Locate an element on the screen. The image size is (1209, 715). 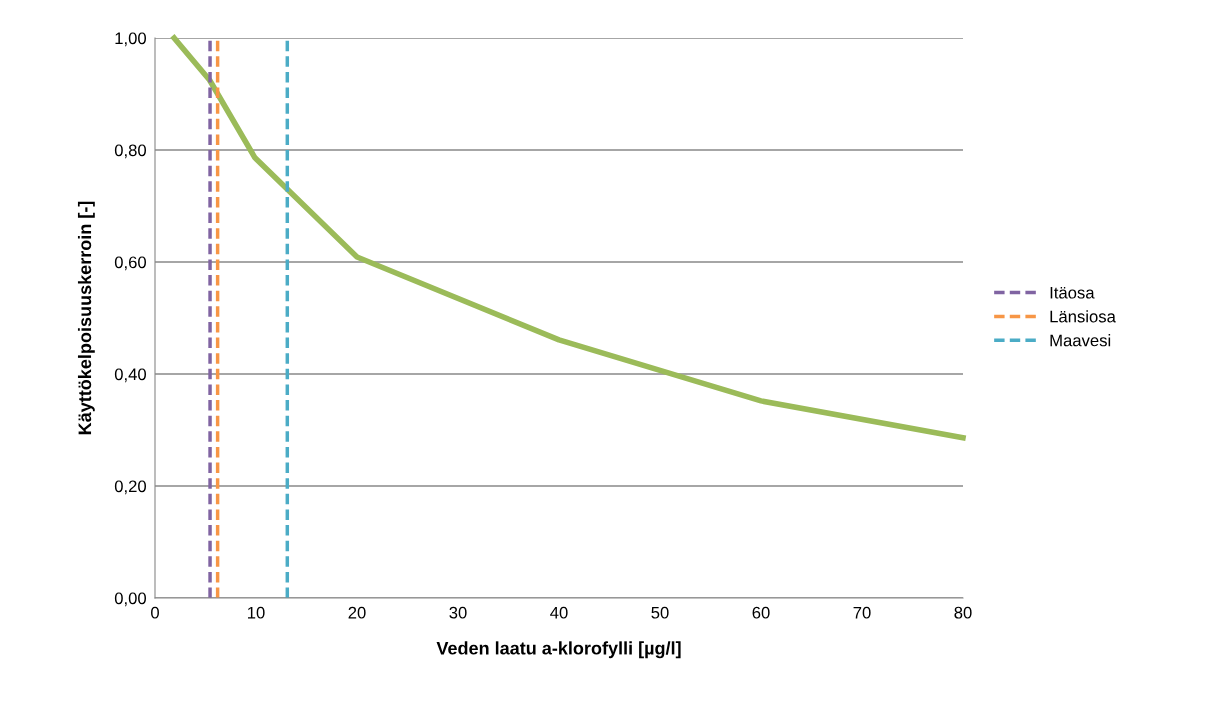
y-tick-label: 0,60 is located at coordinates (130, 263).